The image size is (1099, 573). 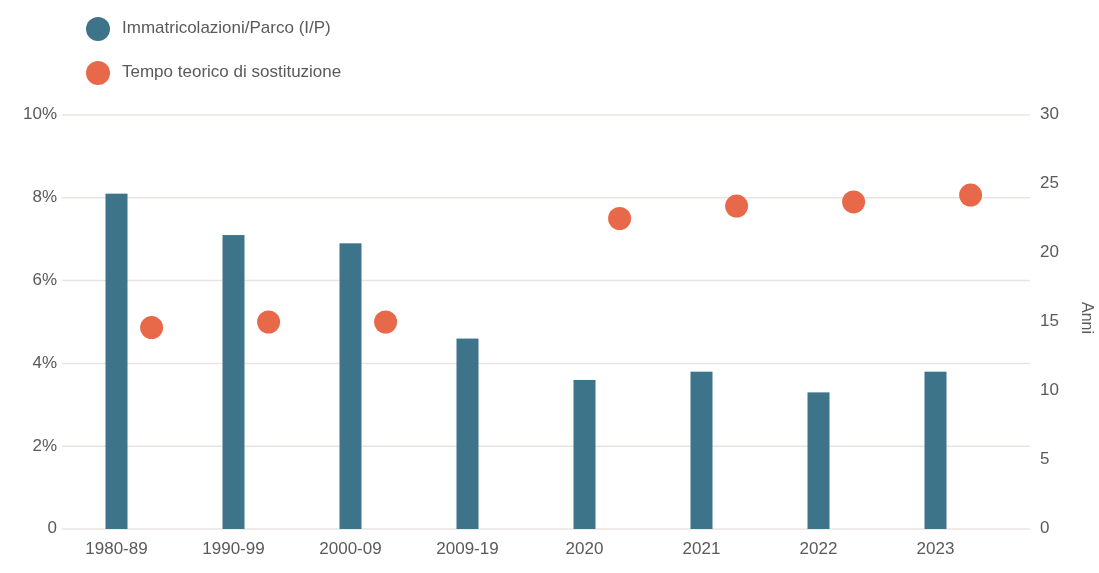 What do you see at coordinates (1045, 459) in the screenshot?
I see `y2-tick-label: 5` at bounding box center [1045, 459].